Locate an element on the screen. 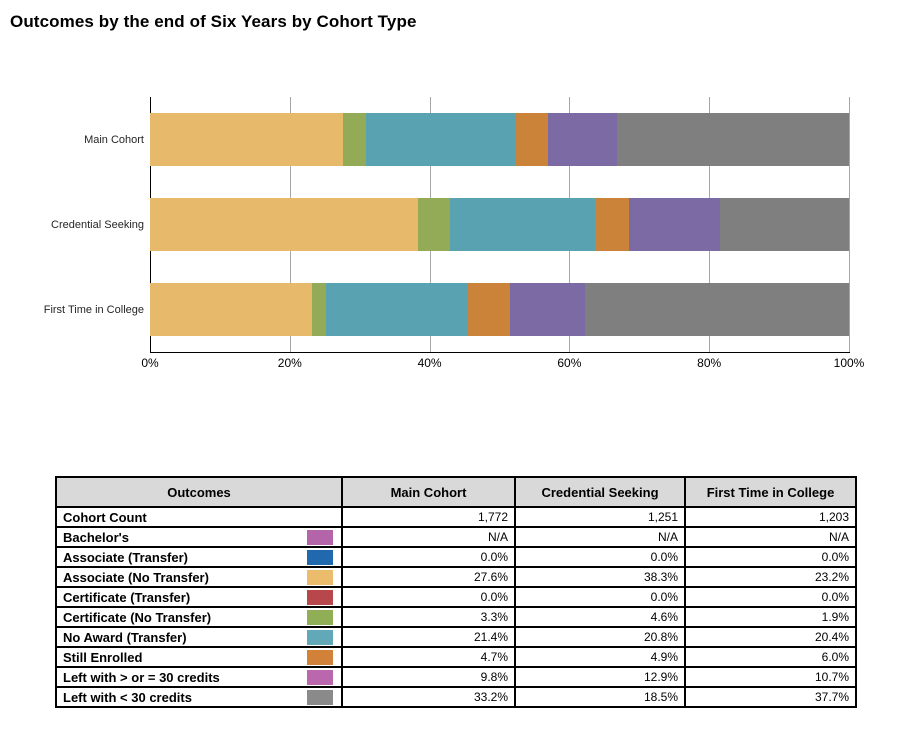  row-label-cell: Still Enrolled is located at coordinates (199, 657).